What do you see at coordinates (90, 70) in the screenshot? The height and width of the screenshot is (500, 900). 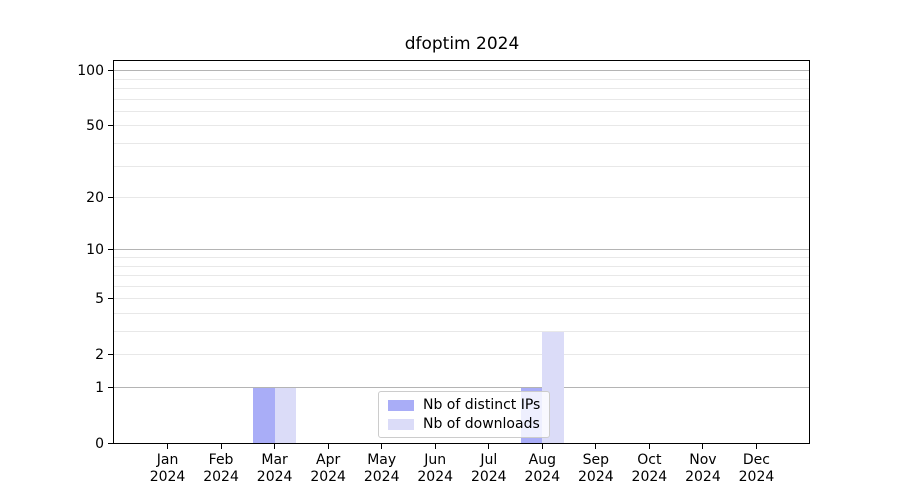 I see `y-tick-label: 100` at bounding box center [90, 70].